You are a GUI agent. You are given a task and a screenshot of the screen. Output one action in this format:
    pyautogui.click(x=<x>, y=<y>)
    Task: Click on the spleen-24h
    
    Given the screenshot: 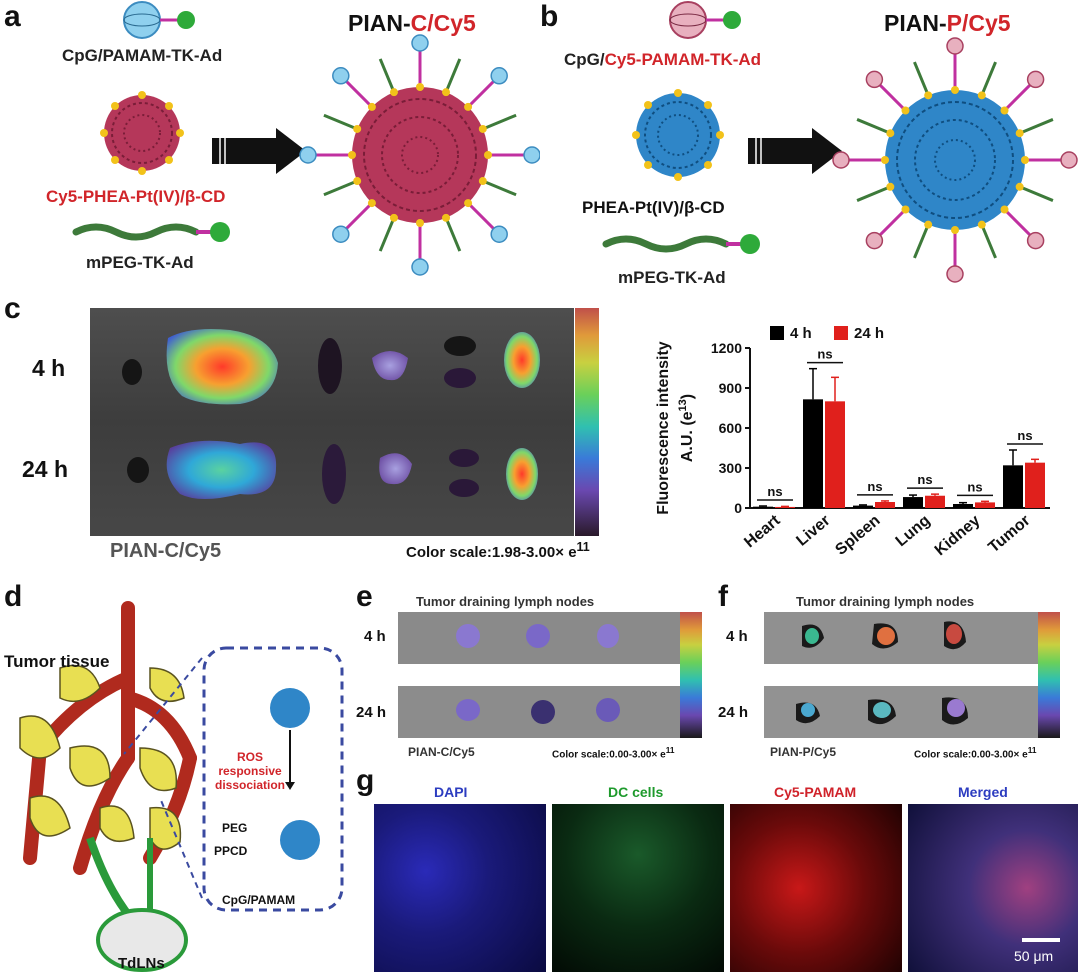 What is the action you would take?
    pyautogui.click(x=334, y=474)
    